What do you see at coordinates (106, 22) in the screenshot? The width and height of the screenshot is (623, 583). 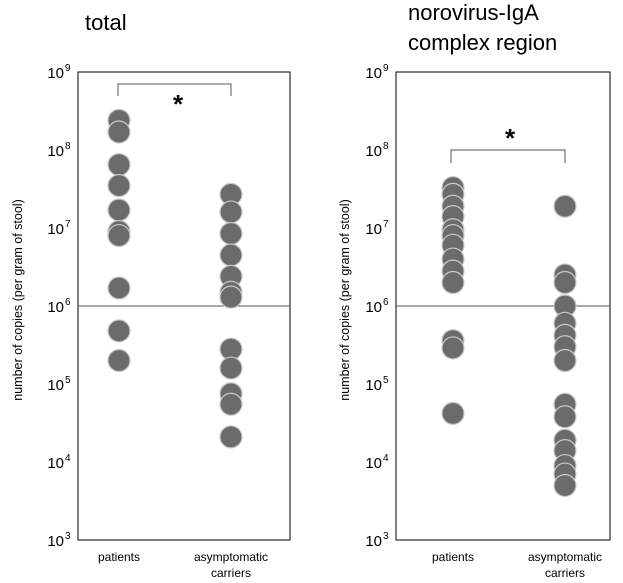 I see `chart-title: total` at bounding box center [106, 22].